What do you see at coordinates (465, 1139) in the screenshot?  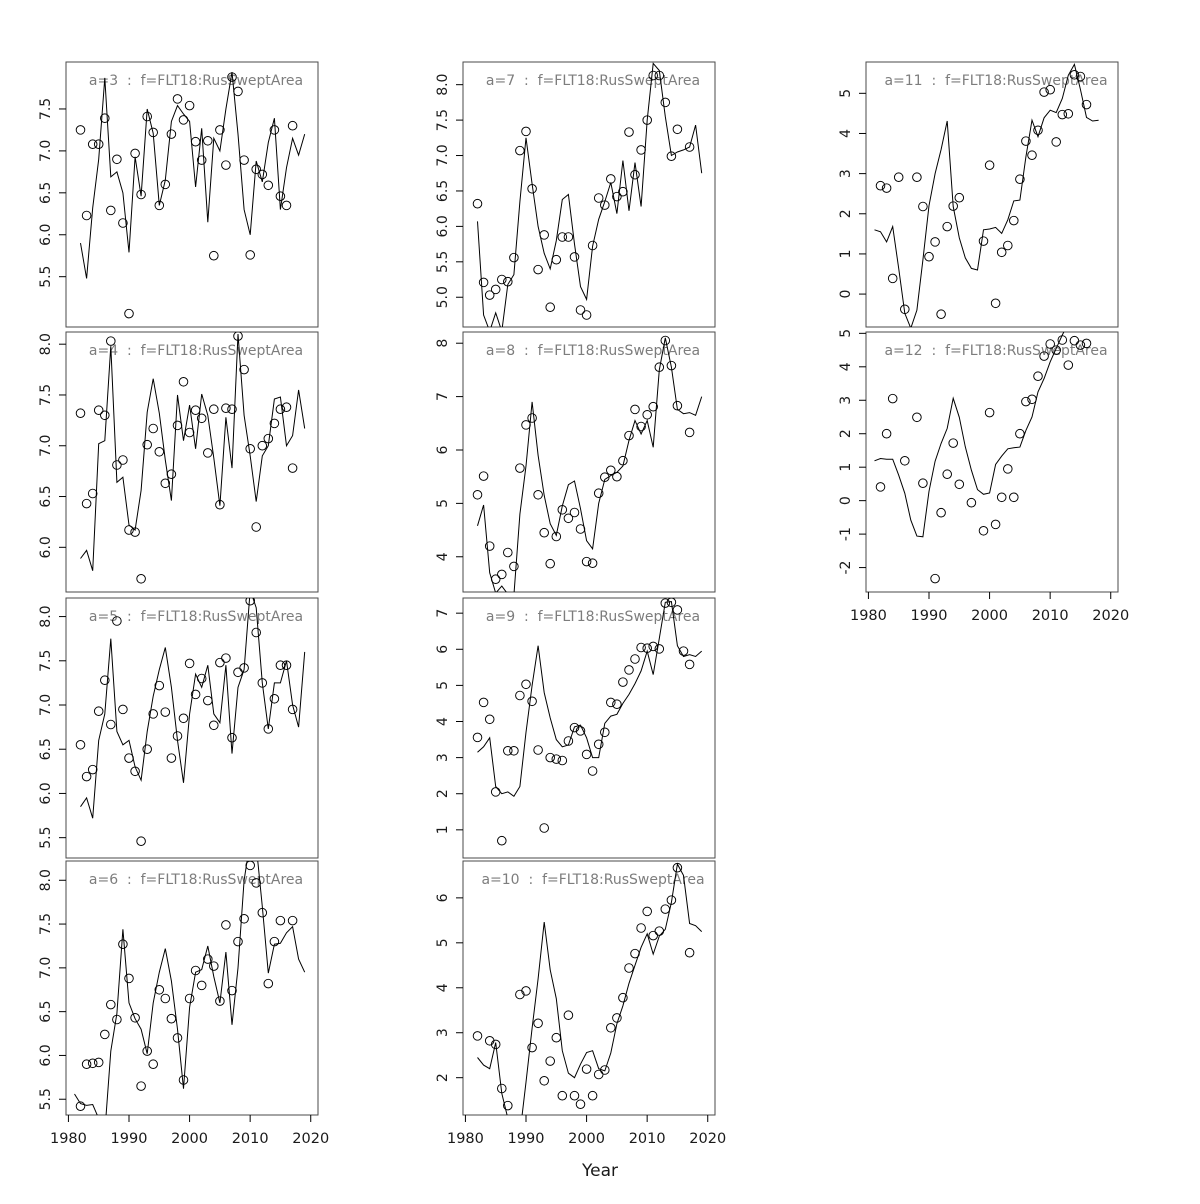 I see `x-tick-label: 1980` at bounding box center [465, 1139].